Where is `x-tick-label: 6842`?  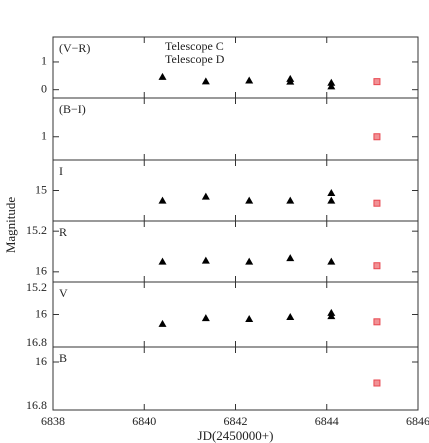
x-tick-label: 6842 is located at coordinates (236, 421).